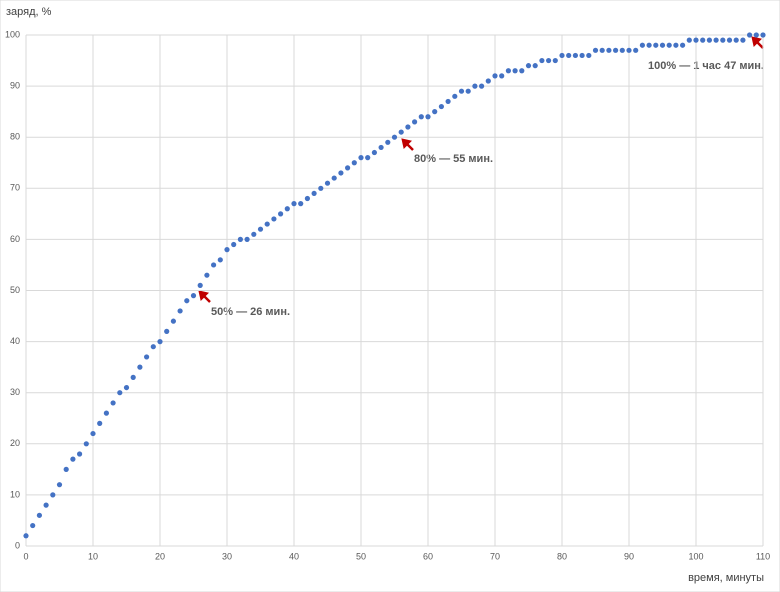 Image resolution: width=780 pixels, height=592 pixels. Describe the element at coordinates (29, 12) in the screenshot. I see `y-axis-label: заряд, %` at that location.